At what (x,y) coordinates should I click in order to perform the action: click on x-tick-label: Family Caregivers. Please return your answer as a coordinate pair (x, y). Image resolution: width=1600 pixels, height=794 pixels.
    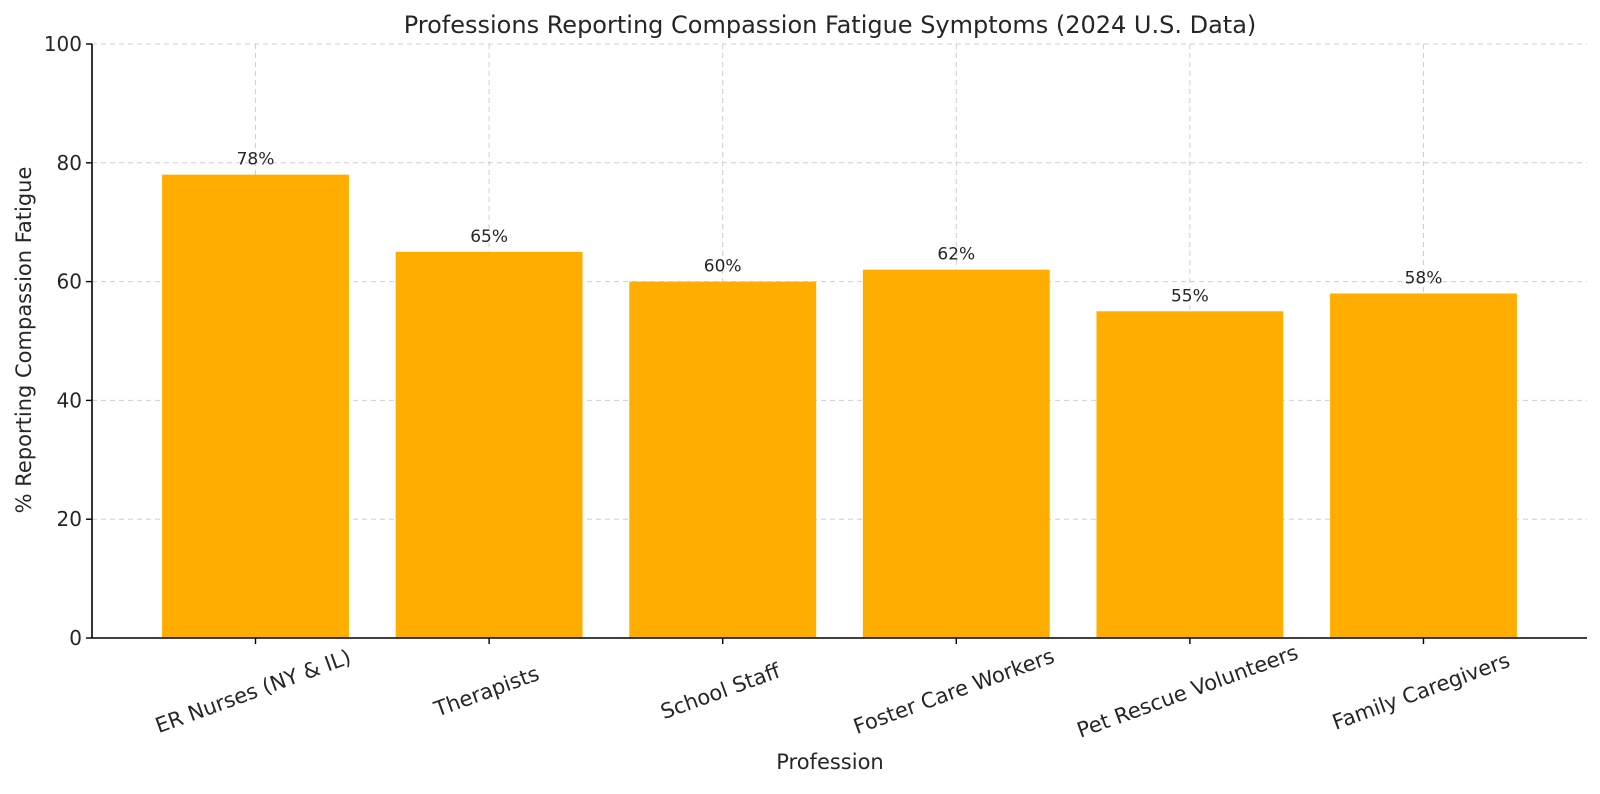
    Looking at the image, I should click on (1421, 691).